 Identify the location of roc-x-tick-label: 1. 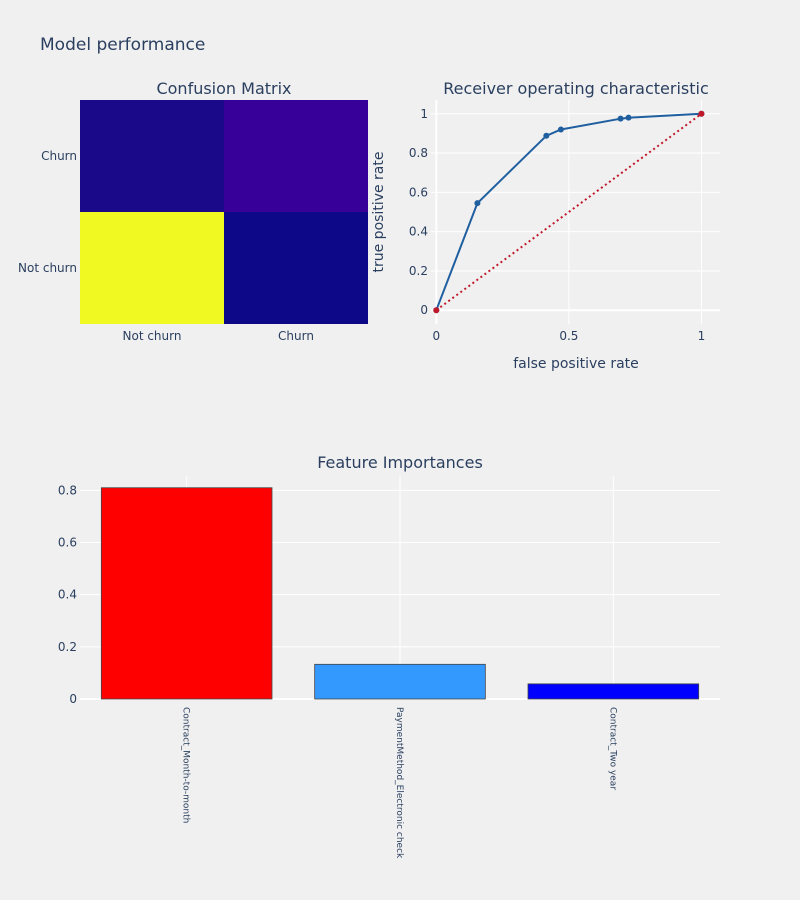
(702, 336).